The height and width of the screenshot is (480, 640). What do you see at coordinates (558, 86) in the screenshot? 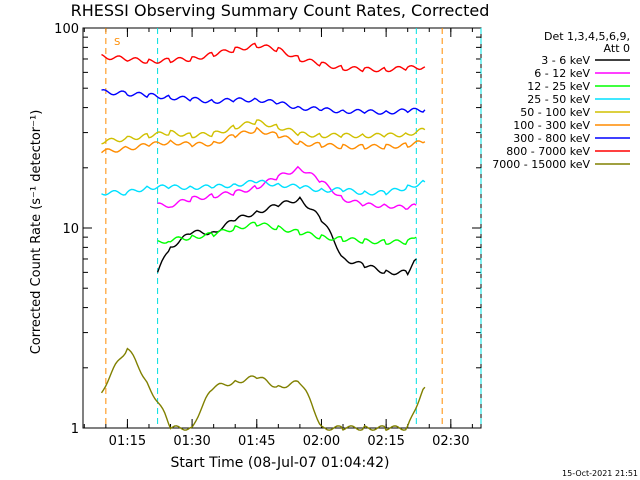
I see `legend-label-3: 12 - 25 keV` at bounding box center [558, 86].